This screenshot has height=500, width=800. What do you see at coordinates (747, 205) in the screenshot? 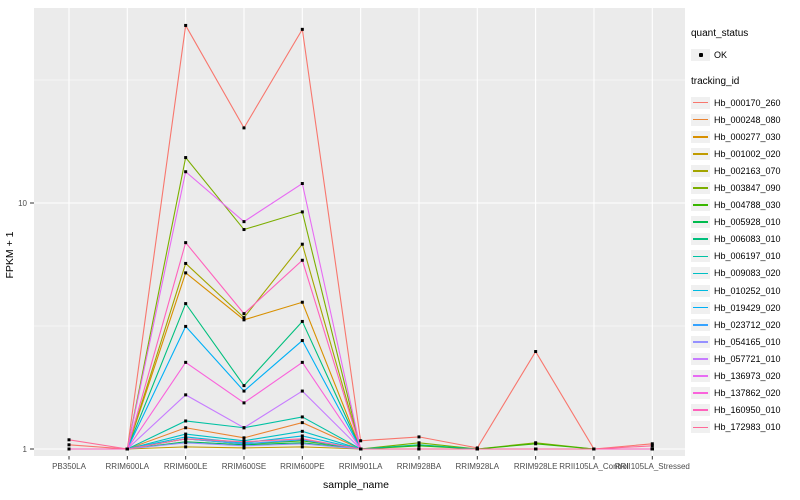
I see `legend-item-label: Hb_004788_030` at bounding box center [747, 205].